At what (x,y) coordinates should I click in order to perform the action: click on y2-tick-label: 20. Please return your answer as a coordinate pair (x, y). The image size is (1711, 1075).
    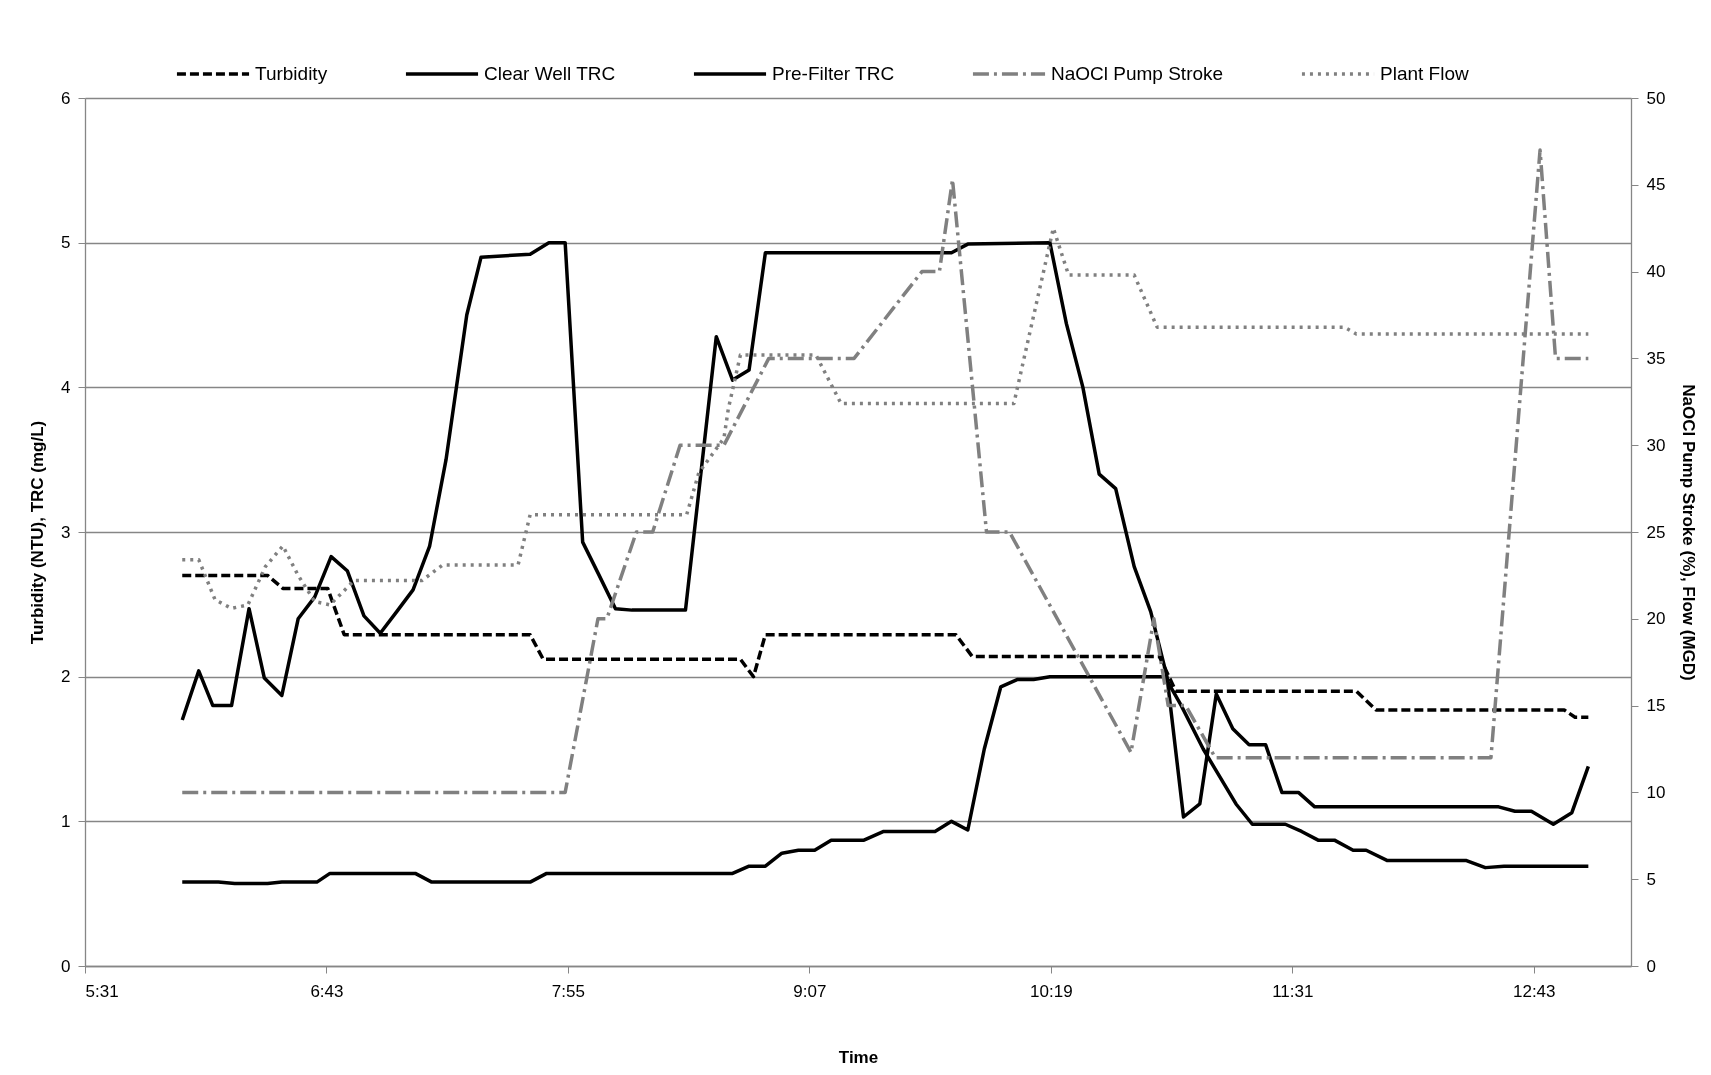
    Looking at the image, I should click on (1656, 619).